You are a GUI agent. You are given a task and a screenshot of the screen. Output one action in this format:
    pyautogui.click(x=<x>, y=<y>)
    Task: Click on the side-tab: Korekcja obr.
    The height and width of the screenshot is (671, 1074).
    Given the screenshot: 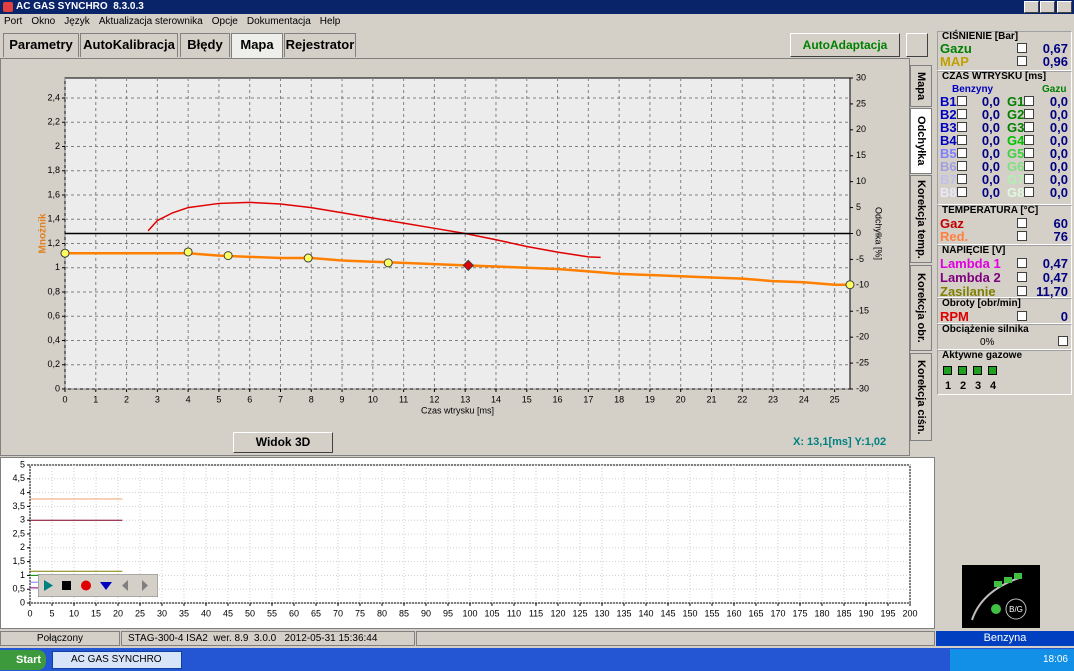 What is the action you would take?
    pyautogui.click(x=921, y=308)
    